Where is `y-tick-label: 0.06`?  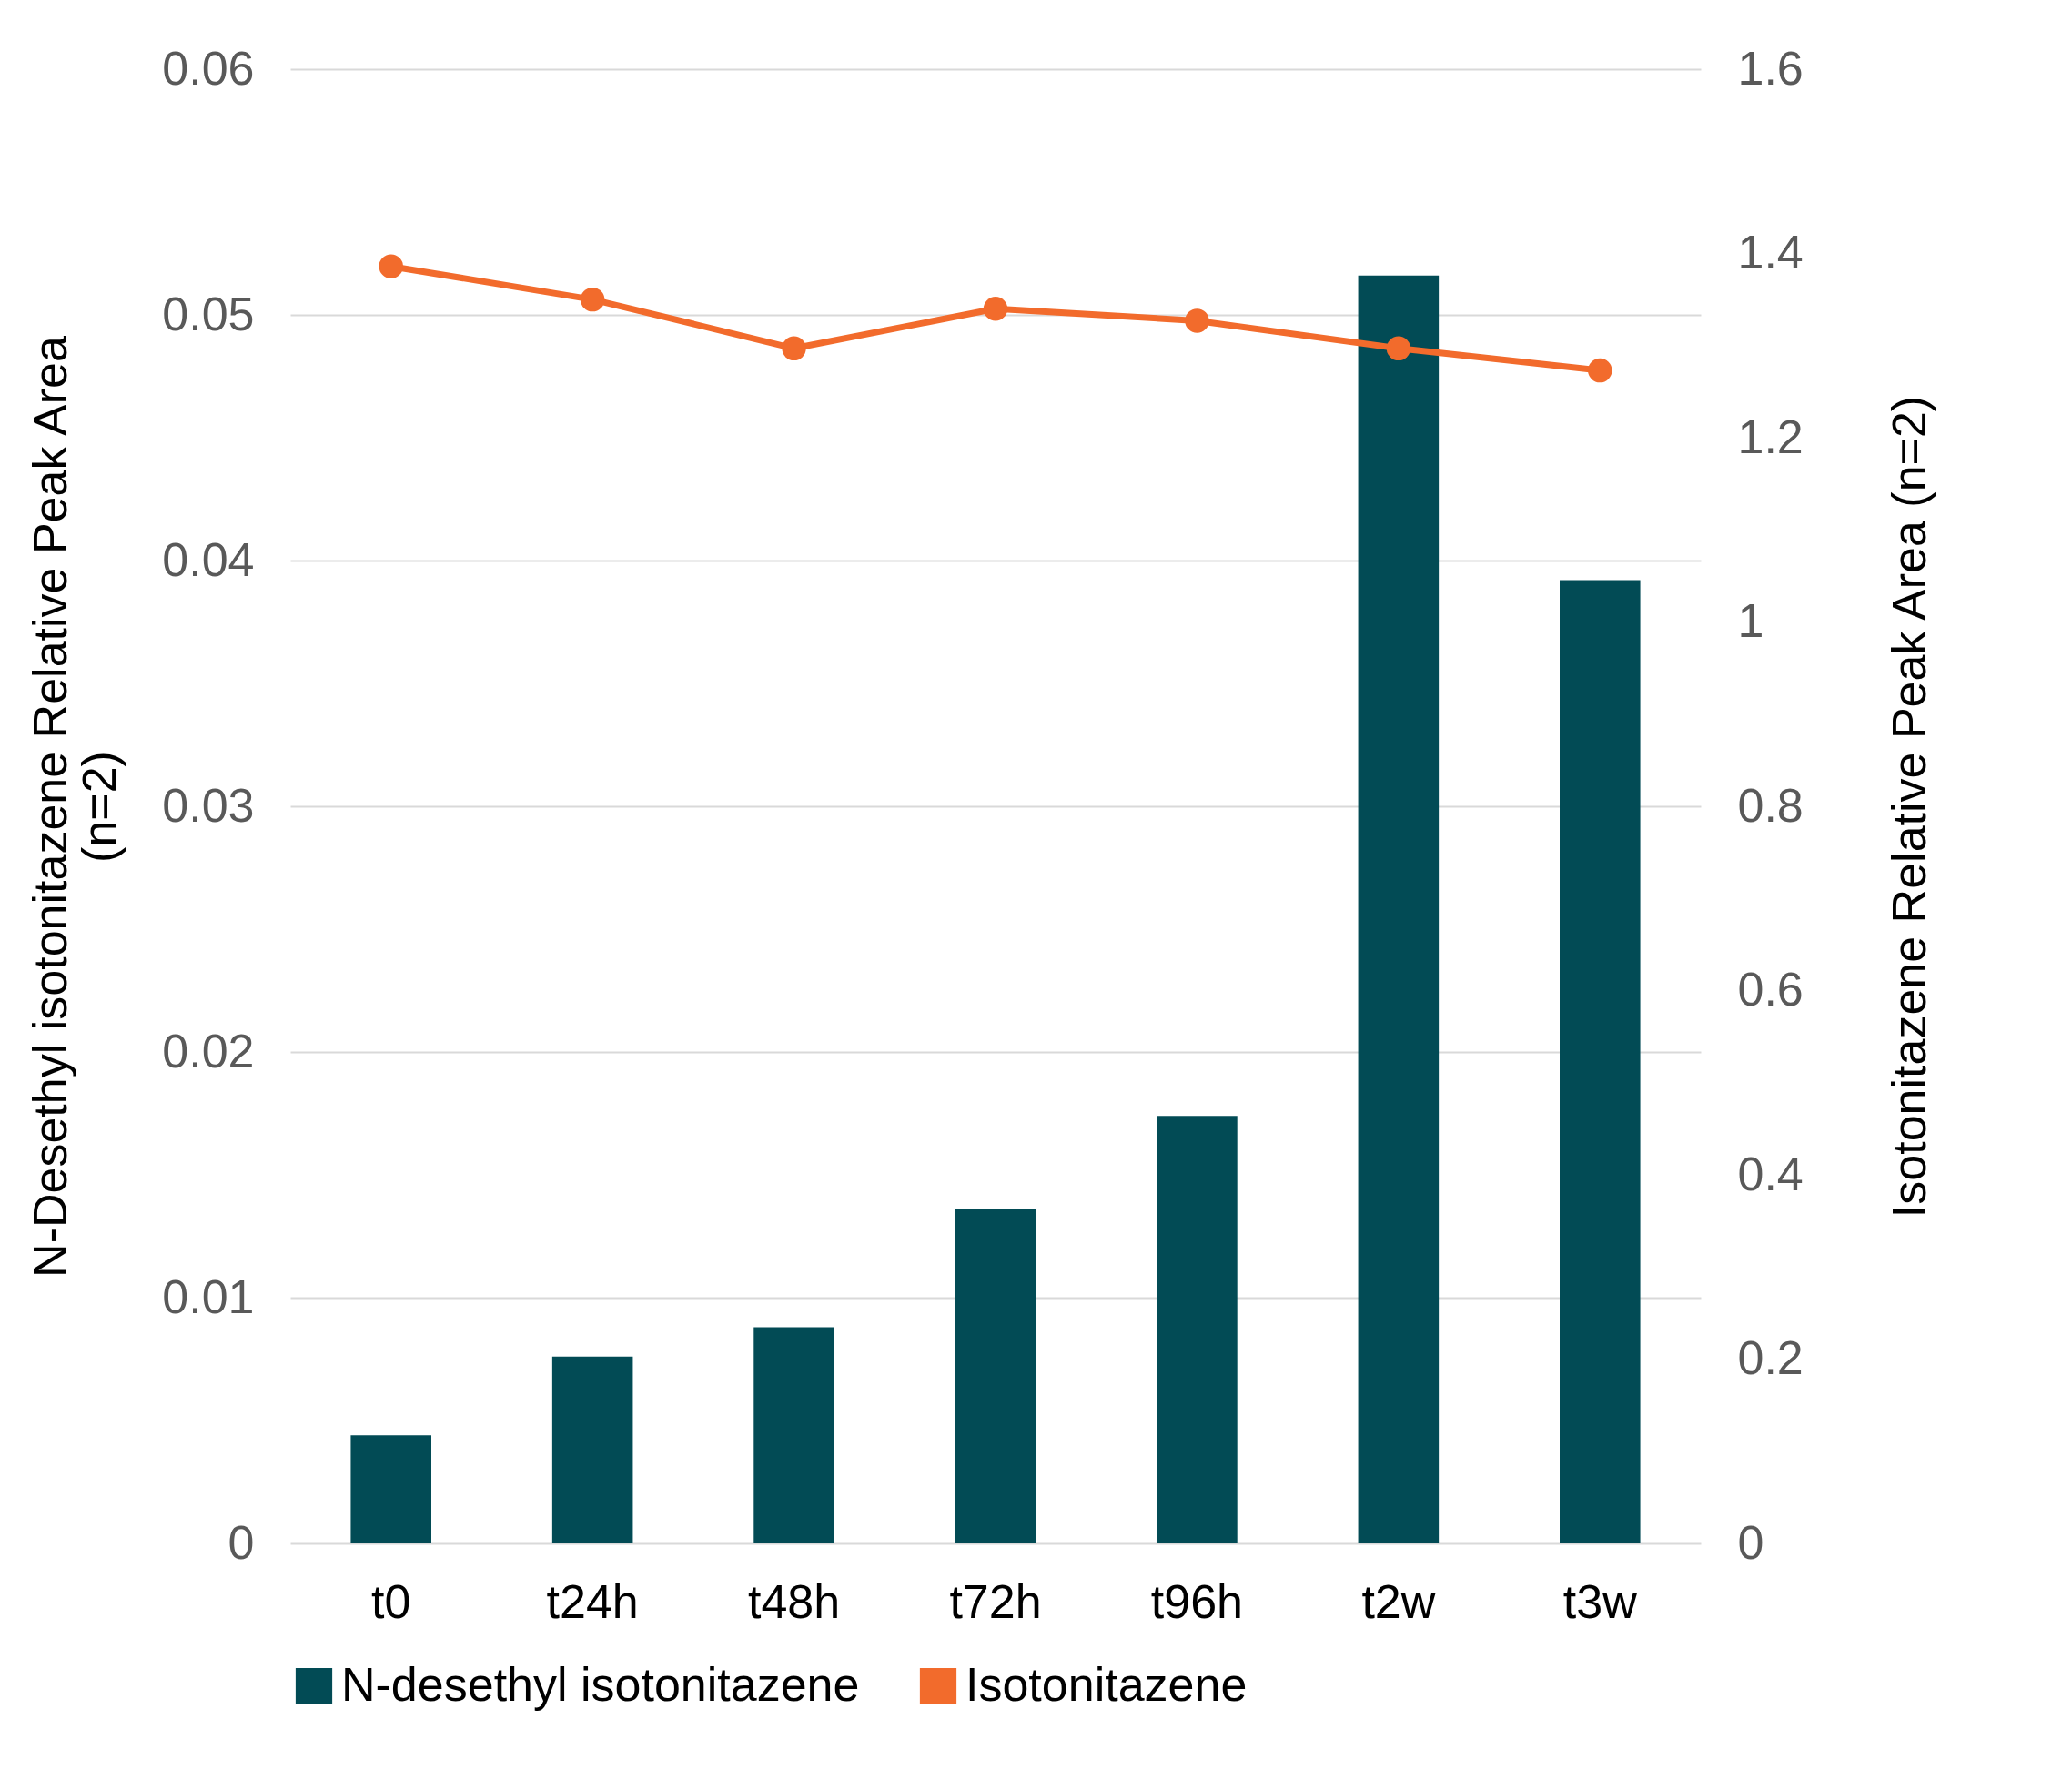 y-tick-label: 0.06 is located at coordinates (208, 68).